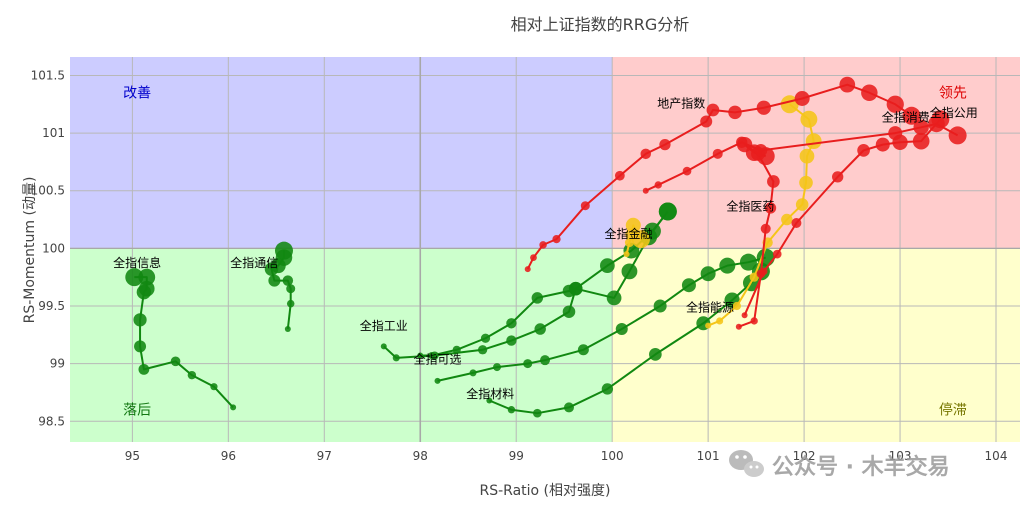  What do you see at coordinates (420, 456) in the screenshot?
I see `x-tick-label: 98` at bounding box center [420, 456].